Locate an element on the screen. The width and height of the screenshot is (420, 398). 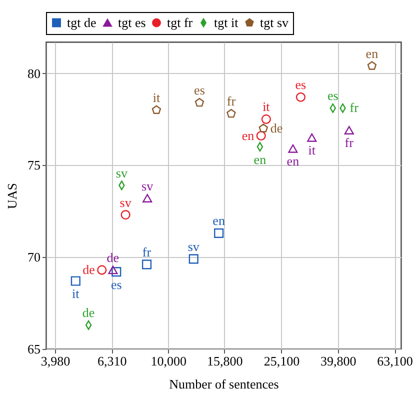
x-tick-label: 10,000 is located at coordinates (168, 361).